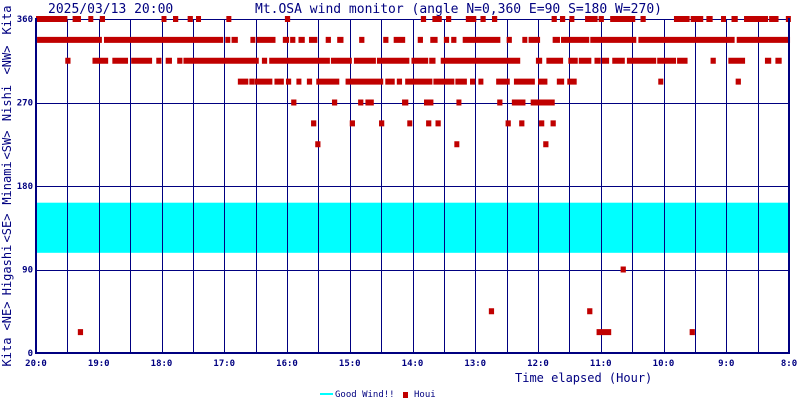 This screenshot has width=800, height=400. I want to click on y-axis-label-word: Kita, so click(7, 352).